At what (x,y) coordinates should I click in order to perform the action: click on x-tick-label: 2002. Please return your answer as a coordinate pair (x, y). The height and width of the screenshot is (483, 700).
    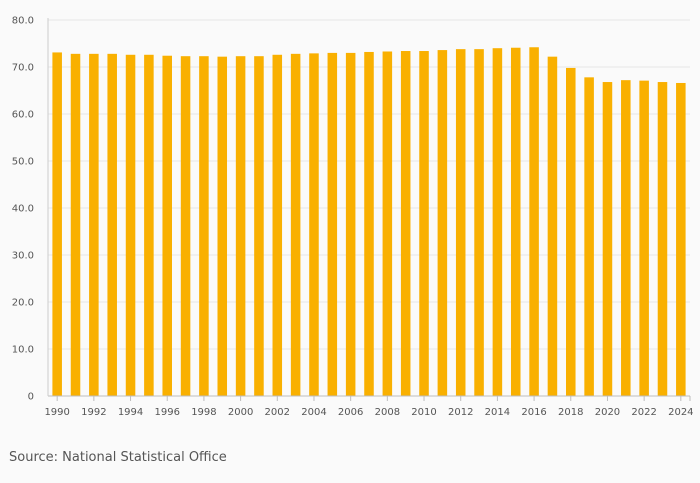
    Looking at the image, I should click on (277, 412).